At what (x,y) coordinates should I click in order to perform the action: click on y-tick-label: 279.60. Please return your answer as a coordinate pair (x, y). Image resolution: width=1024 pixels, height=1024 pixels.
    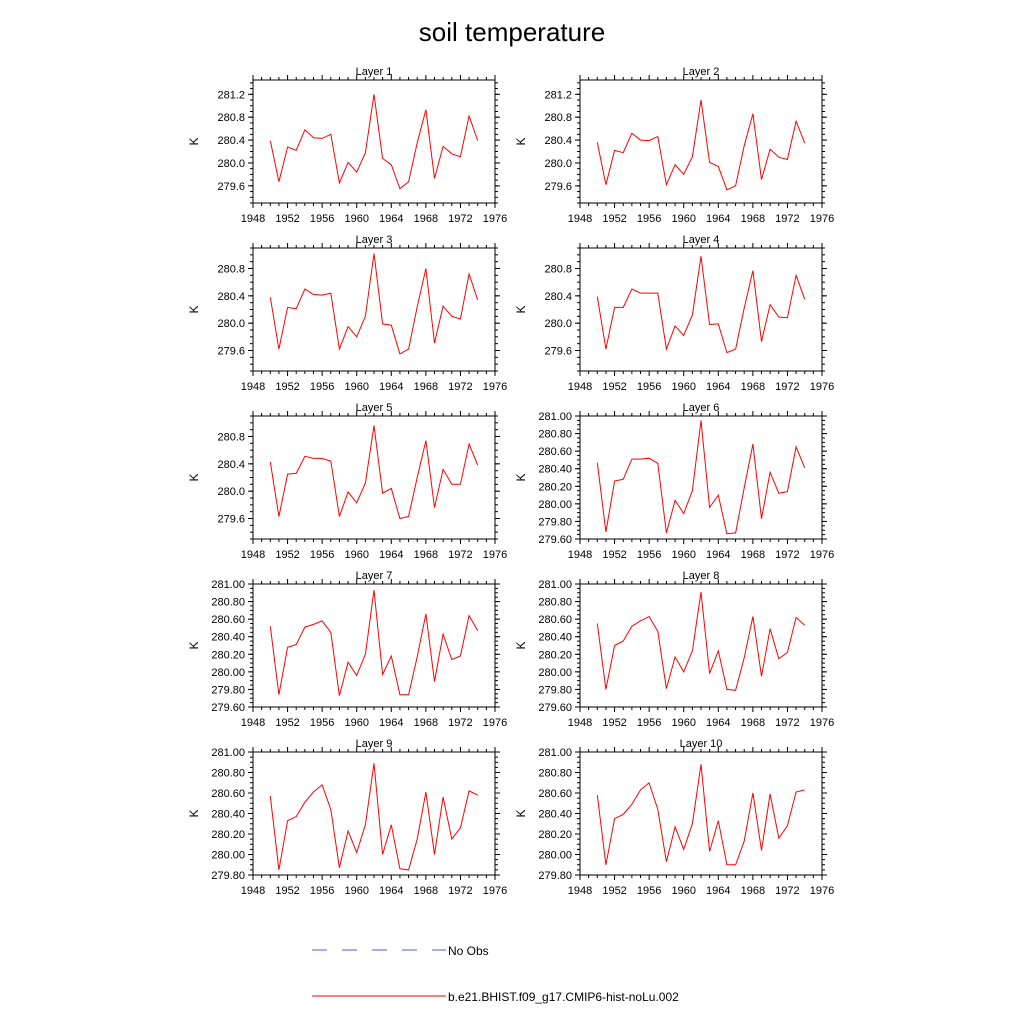
    Looking at the image, I should click on (555, 540).